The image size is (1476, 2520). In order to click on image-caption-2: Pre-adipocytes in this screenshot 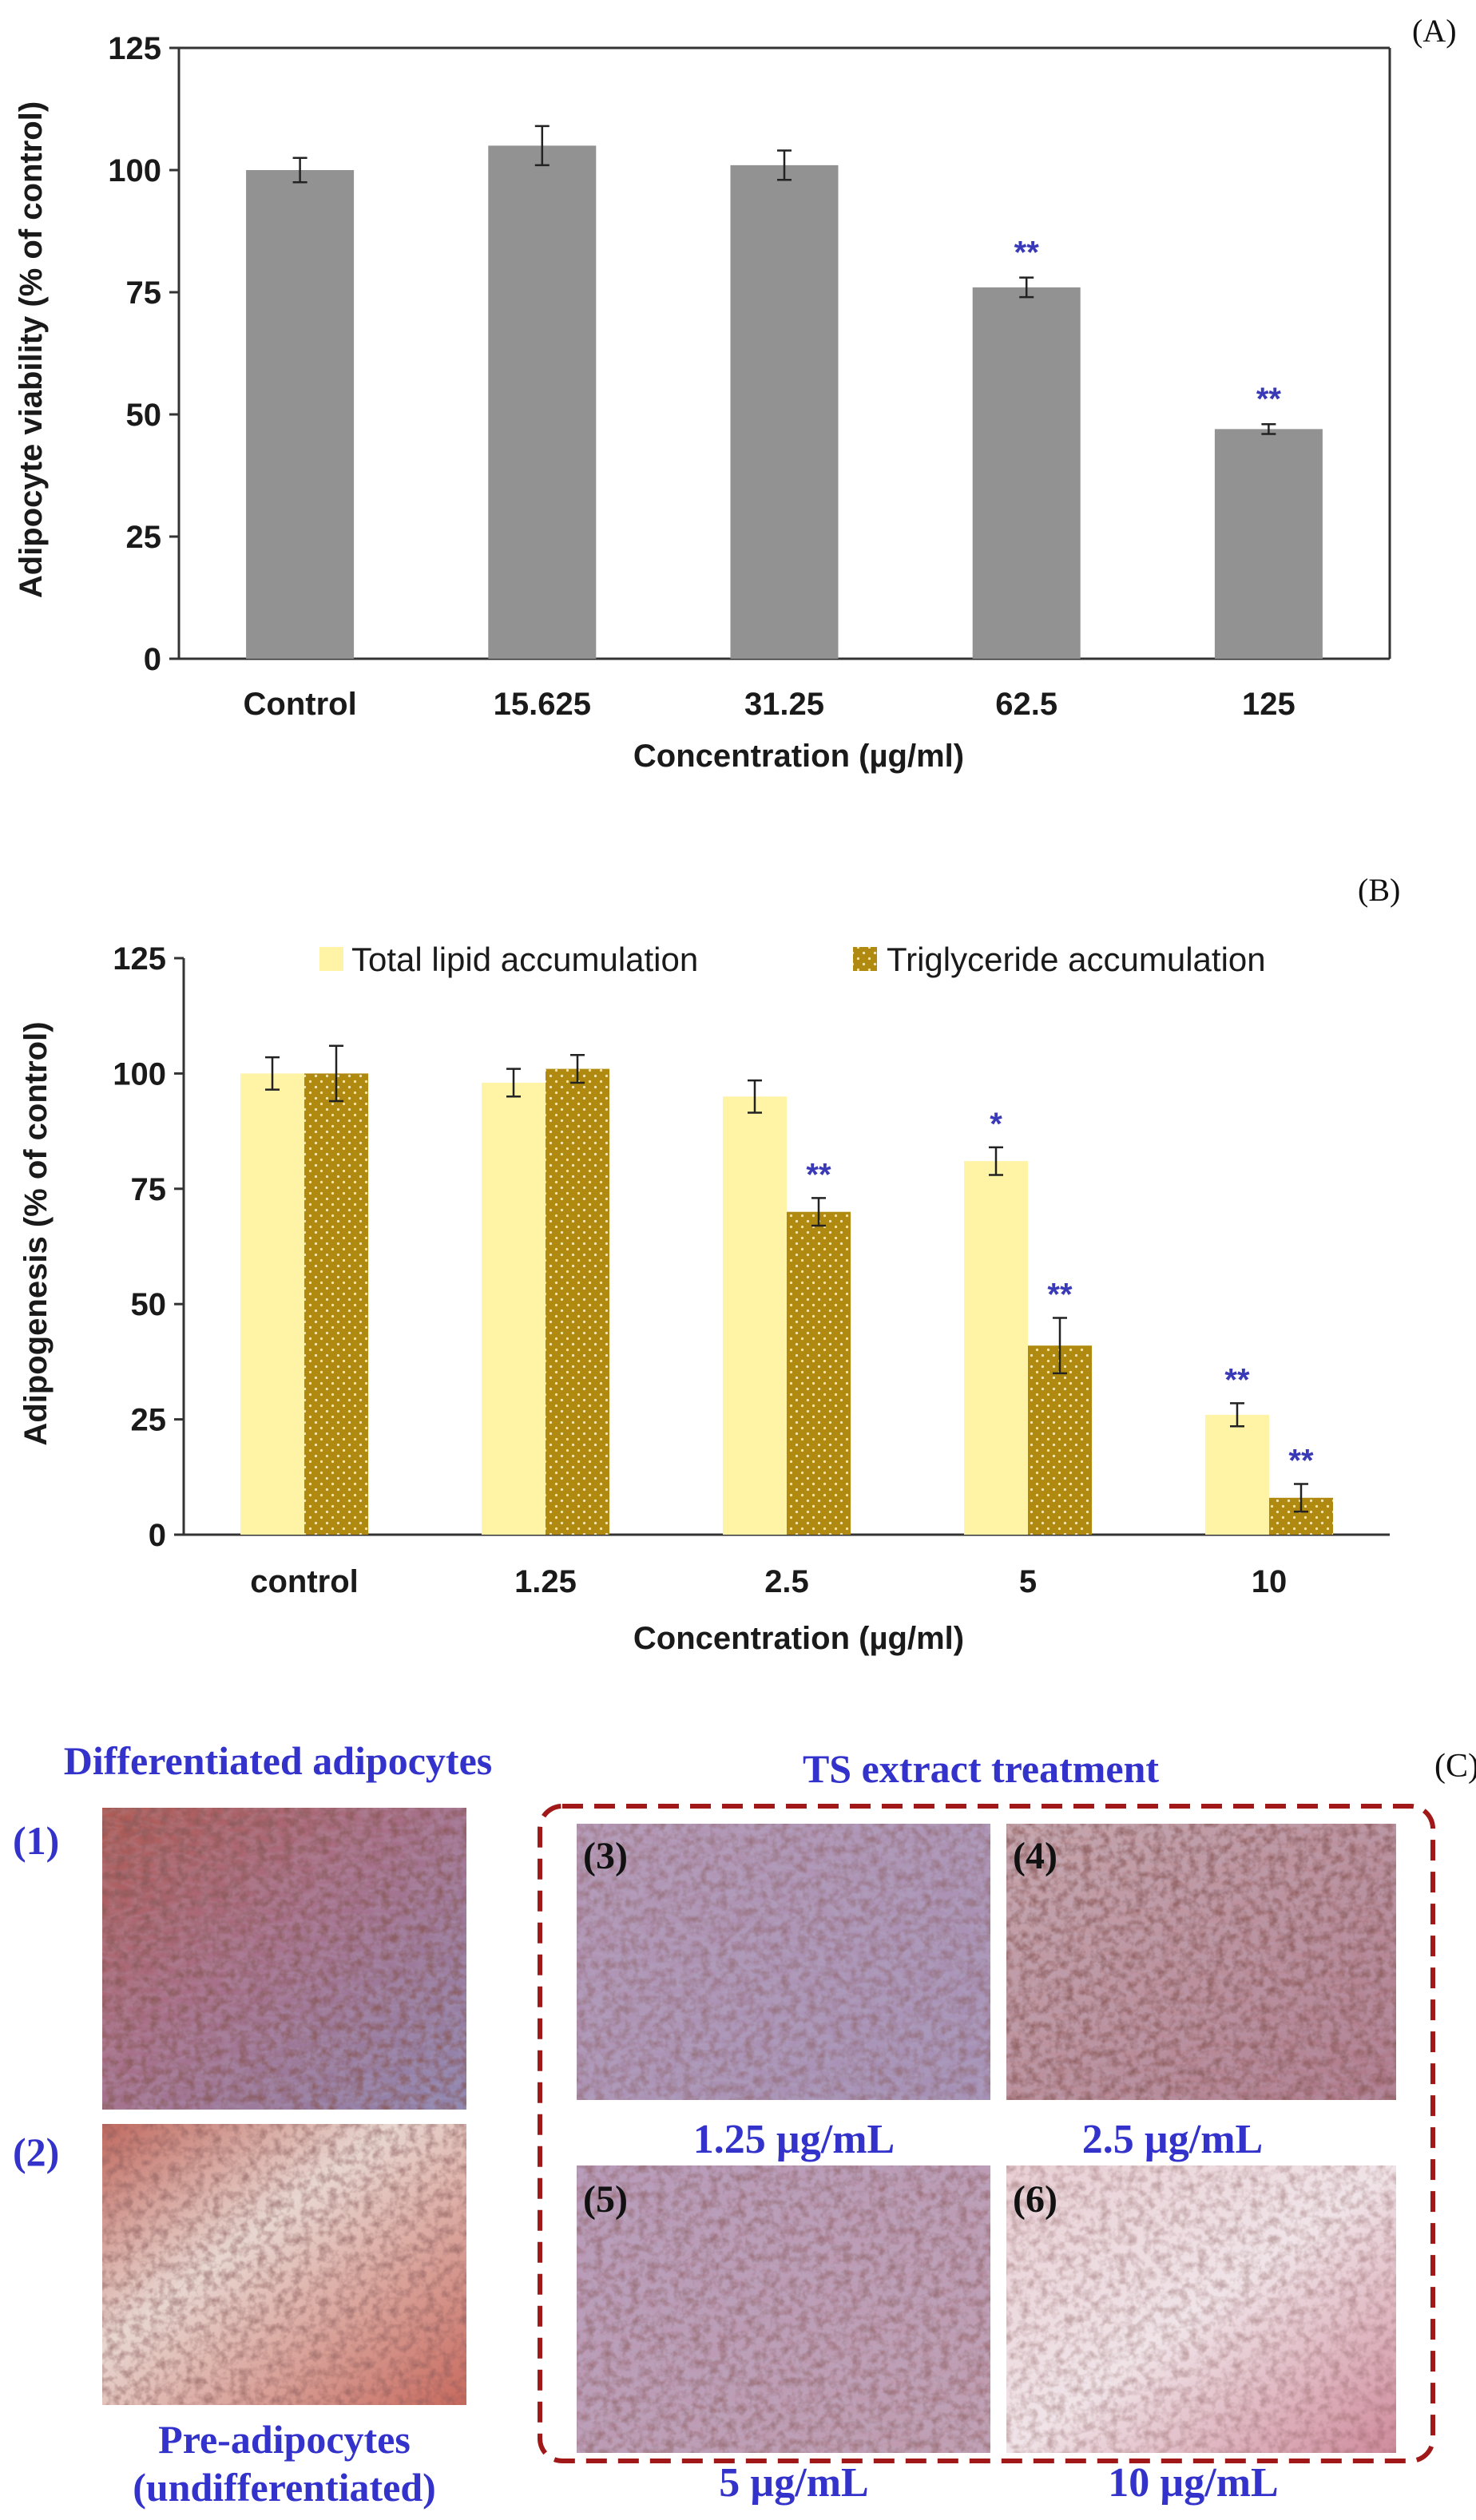, I will do `click(284, 2439)`.